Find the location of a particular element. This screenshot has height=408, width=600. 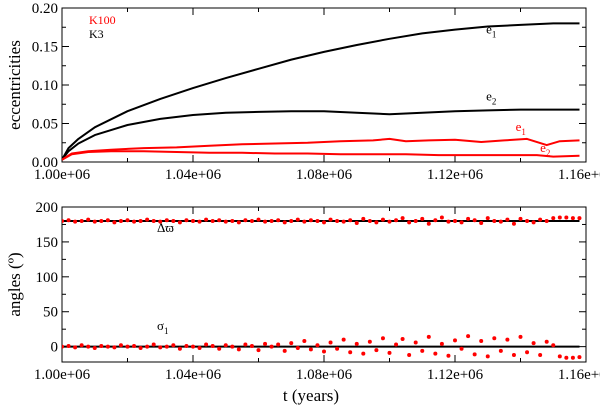

bottom-y-tick-label: 150 is located at coordinates (47, 243).